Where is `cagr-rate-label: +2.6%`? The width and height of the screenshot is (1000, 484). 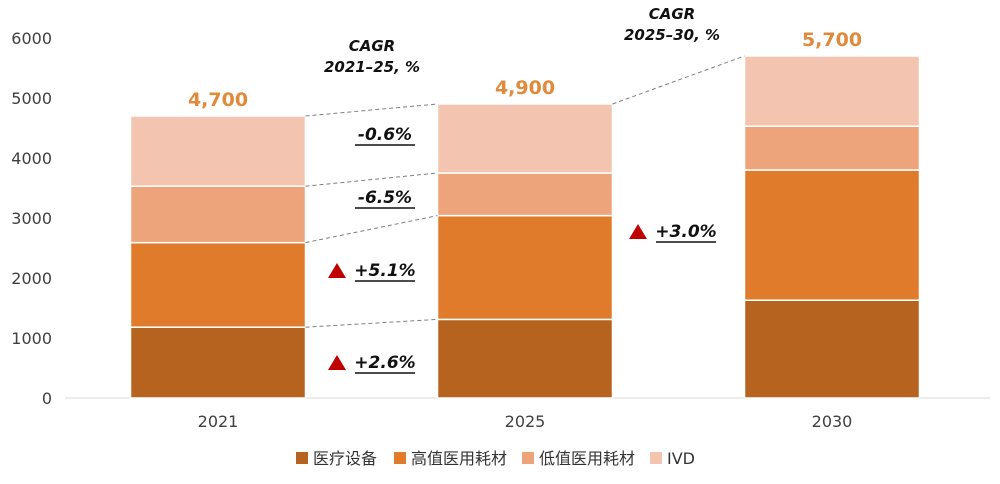
cagr-rate-label: +2.6% is located at coordinates (384, 363).